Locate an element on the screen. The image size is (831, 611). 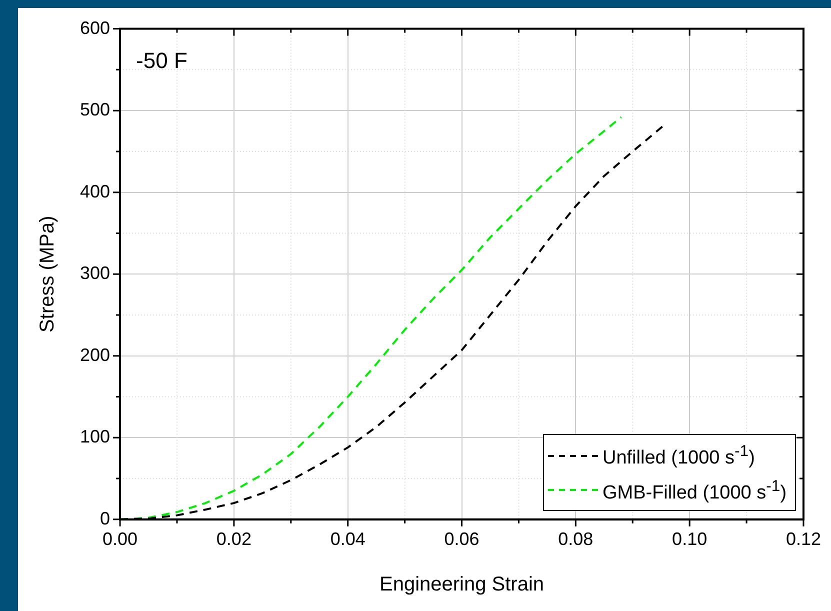
y-tick-label: 300 is located at coordinates (95, 273).